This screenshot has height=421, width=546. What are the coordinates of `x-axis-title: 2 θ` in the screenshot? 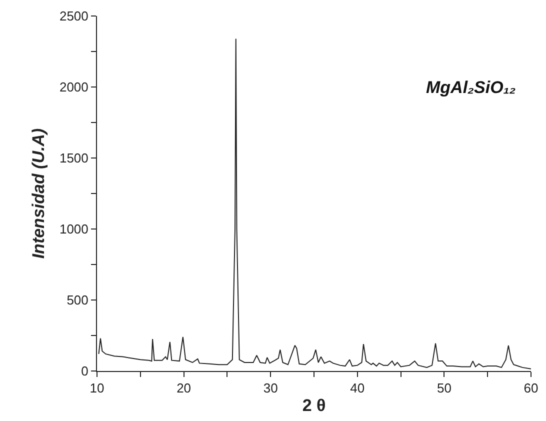 It's located at (314, 405).